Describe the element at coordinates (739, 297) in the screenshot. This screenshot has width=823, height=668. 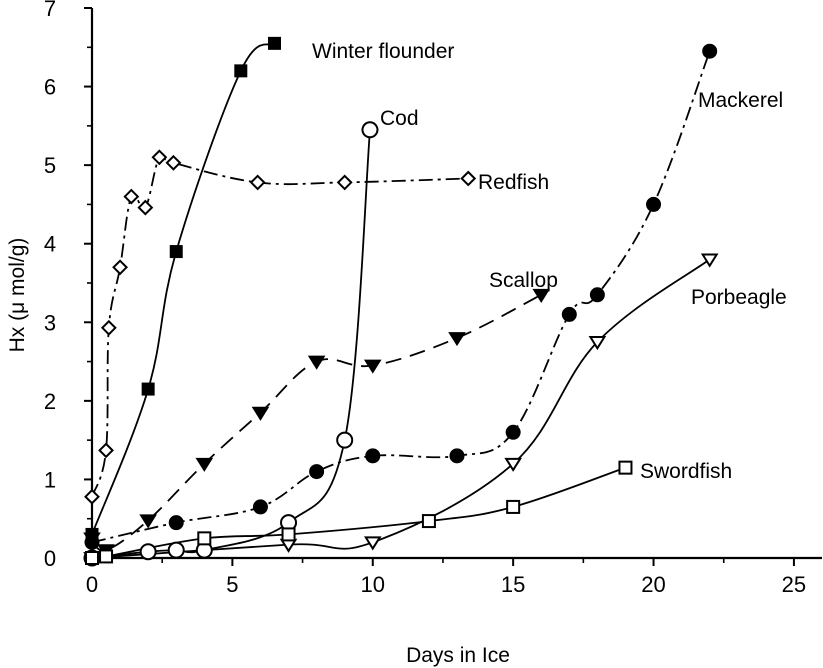
I see `series-label-porbeagle: Porbeagle` at that location.